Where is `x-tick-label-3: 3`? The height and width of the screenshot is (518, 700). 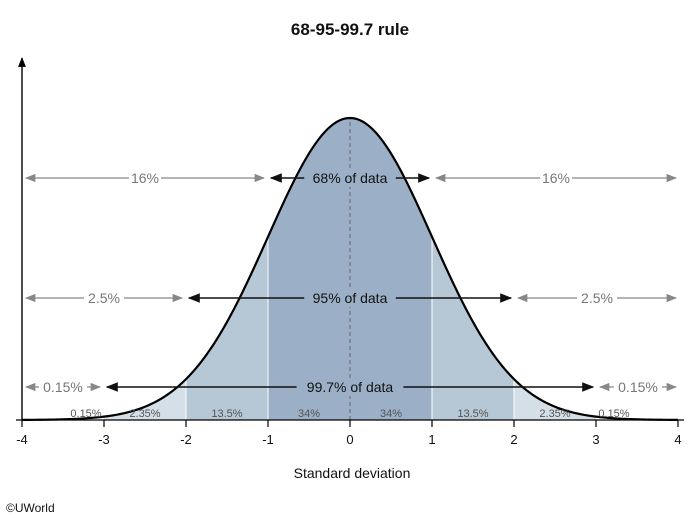
x-tick-label-3: 3 is located at coordinates (595, 439).